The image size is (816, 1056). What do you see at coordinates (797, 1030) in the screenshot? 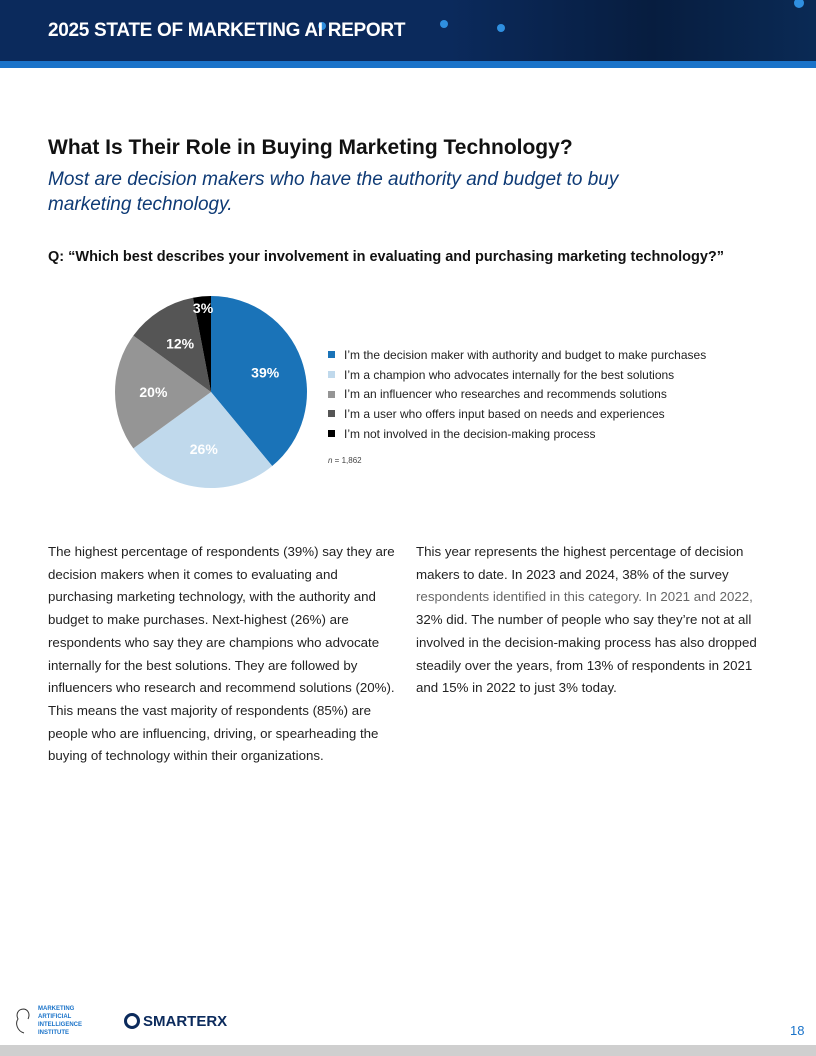
I see `page-number: 18` at bounding box center [797, 1030].